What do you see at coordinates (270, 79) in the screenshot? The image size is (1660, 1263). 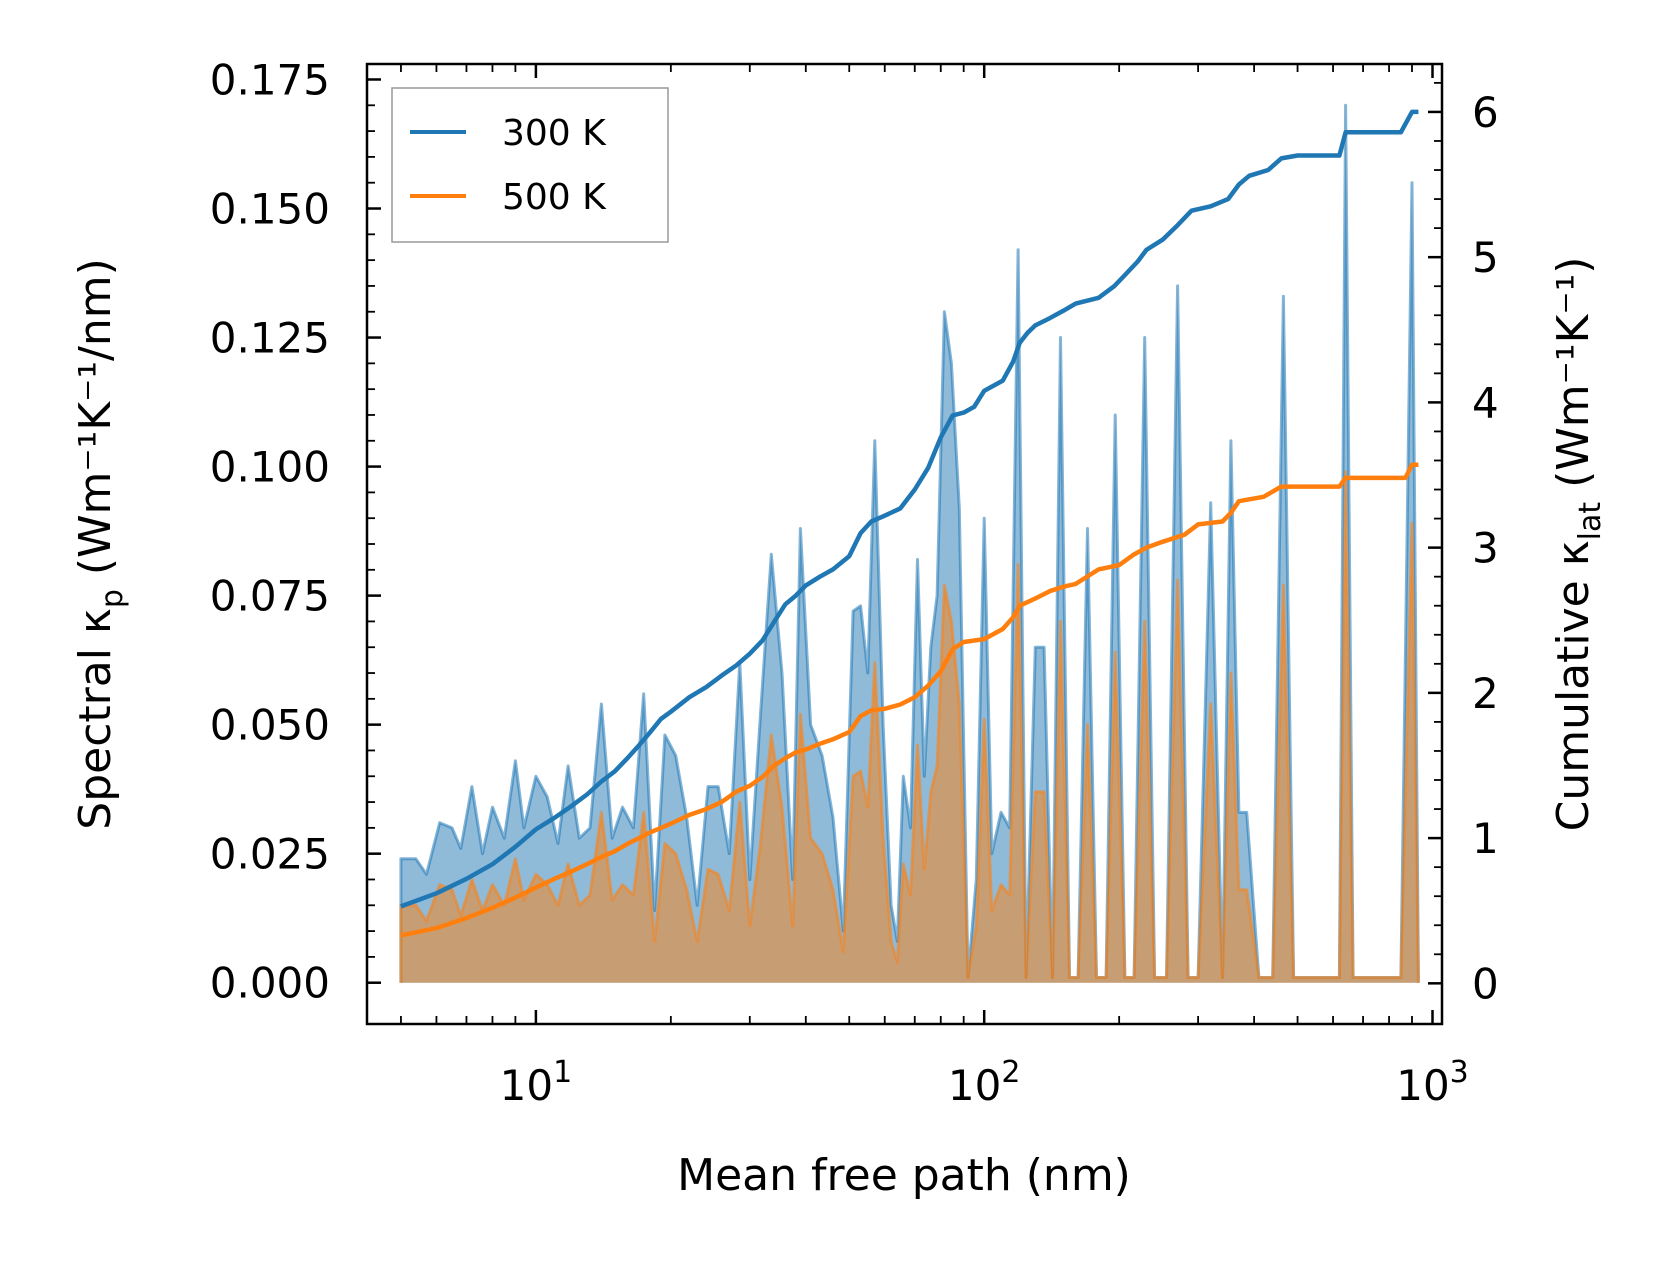 I see `y-left-tick-label: 0.175` at bounding box center [270, 79].